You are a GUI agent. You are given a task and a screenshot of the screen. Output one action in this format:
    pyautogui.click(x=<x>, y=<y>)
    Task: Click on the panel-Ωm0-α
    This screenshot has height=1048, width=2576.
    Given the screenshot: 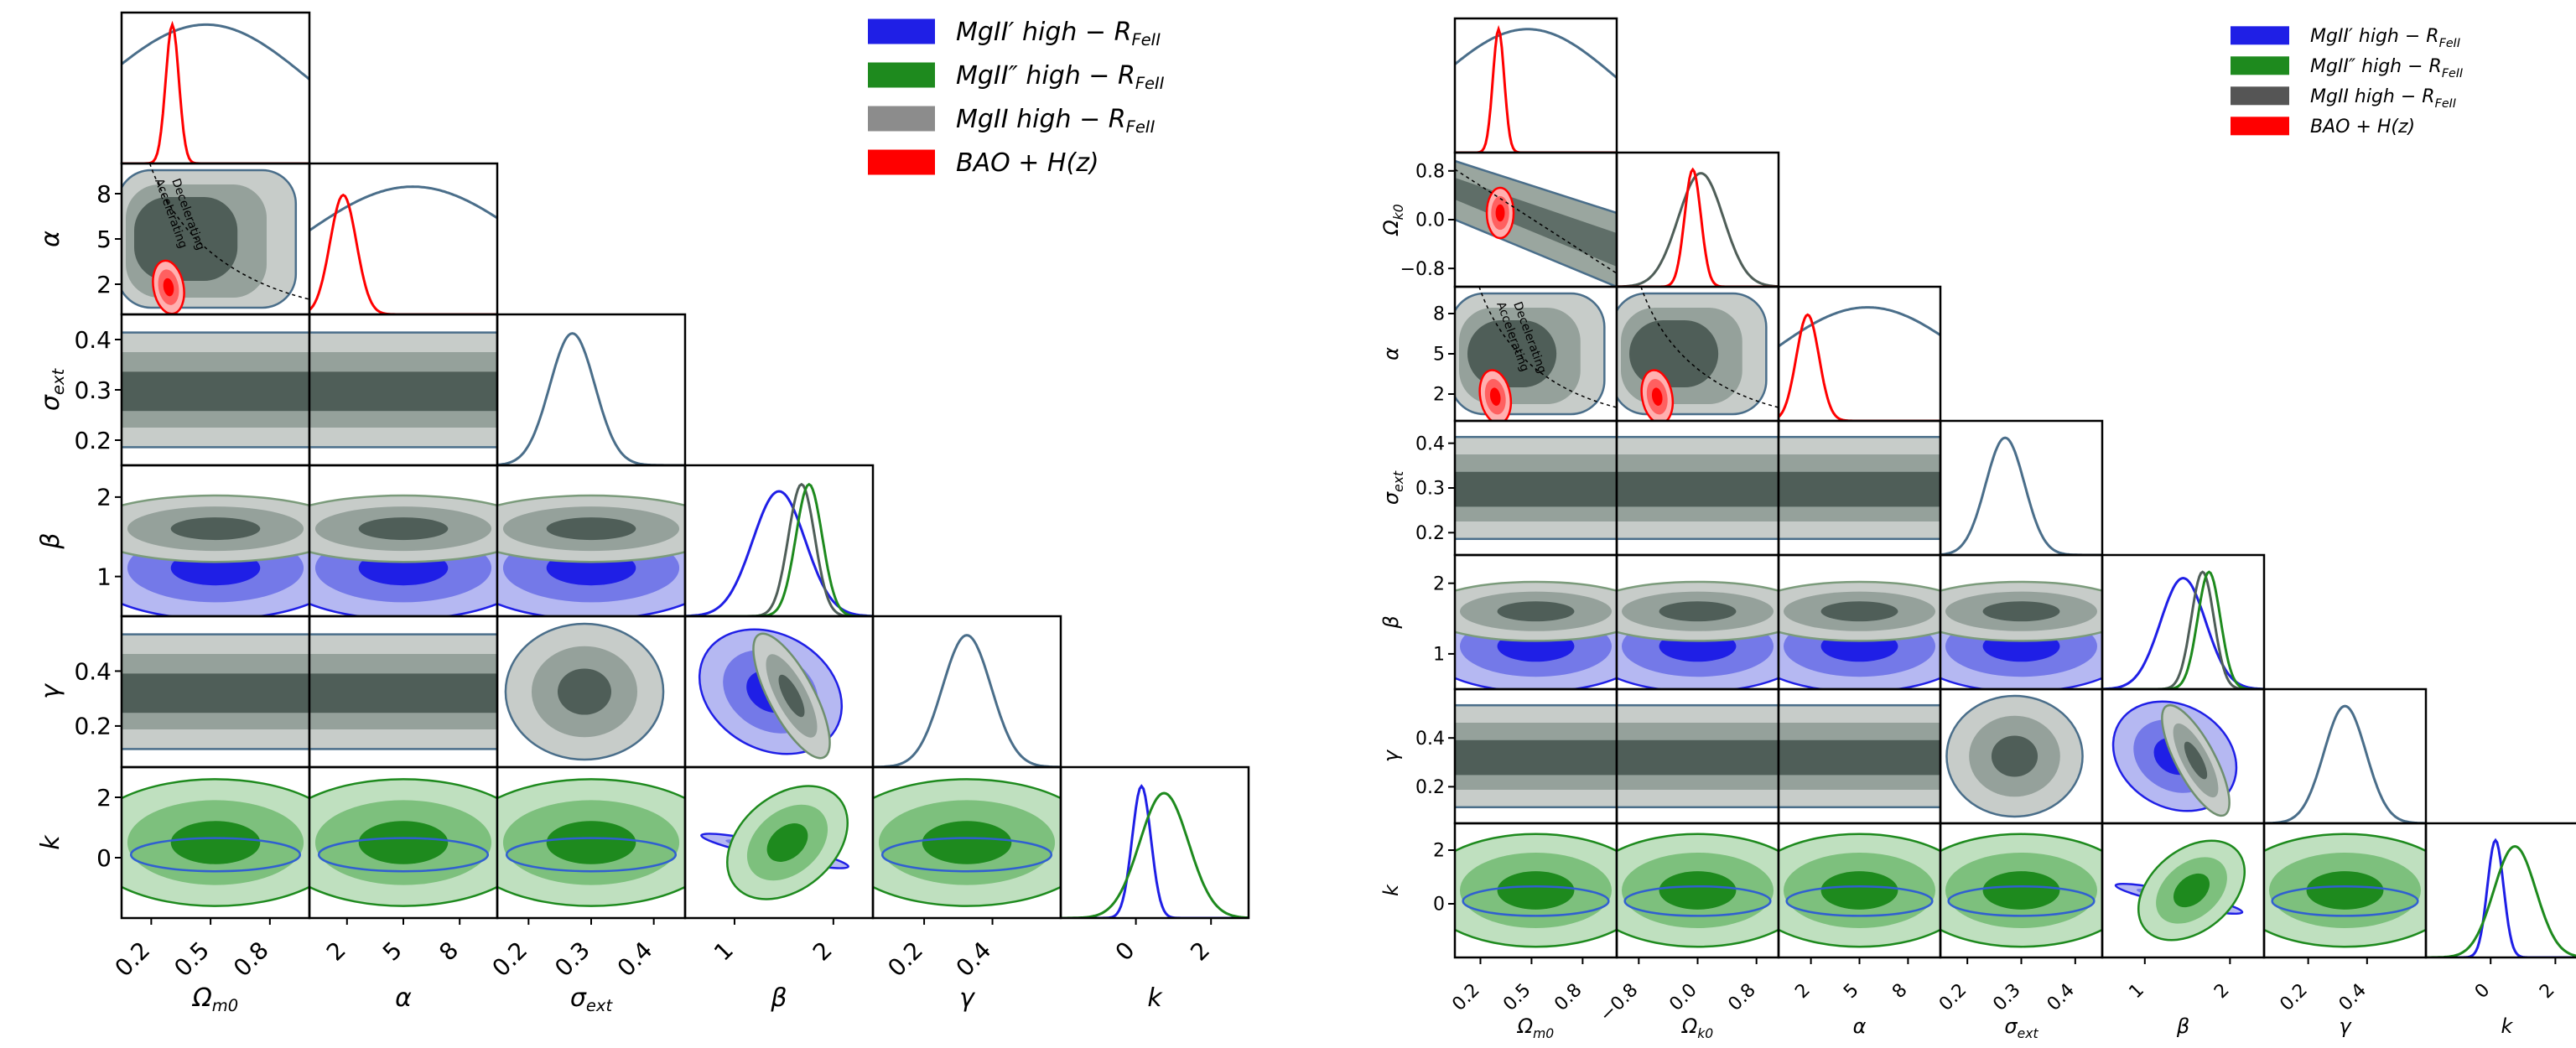 What is the action you would take?
    pyautogui.click(x=215, y=239)
    